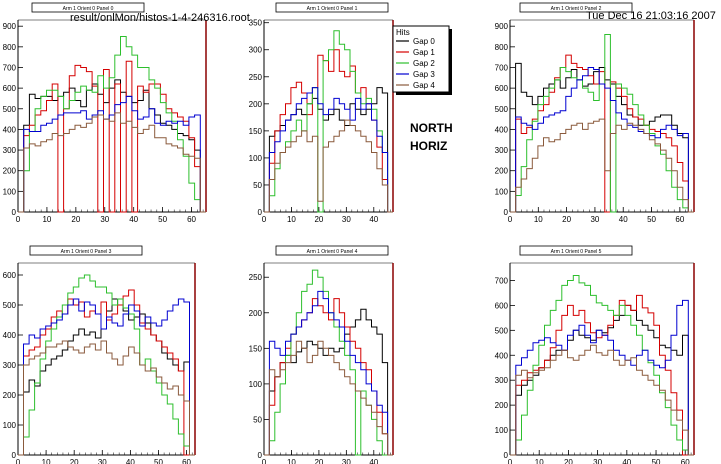  What do you see at coordinates (256, 277) in the screenshot?
I see `y-tick-label: 250` at bounding box center [256, 277].